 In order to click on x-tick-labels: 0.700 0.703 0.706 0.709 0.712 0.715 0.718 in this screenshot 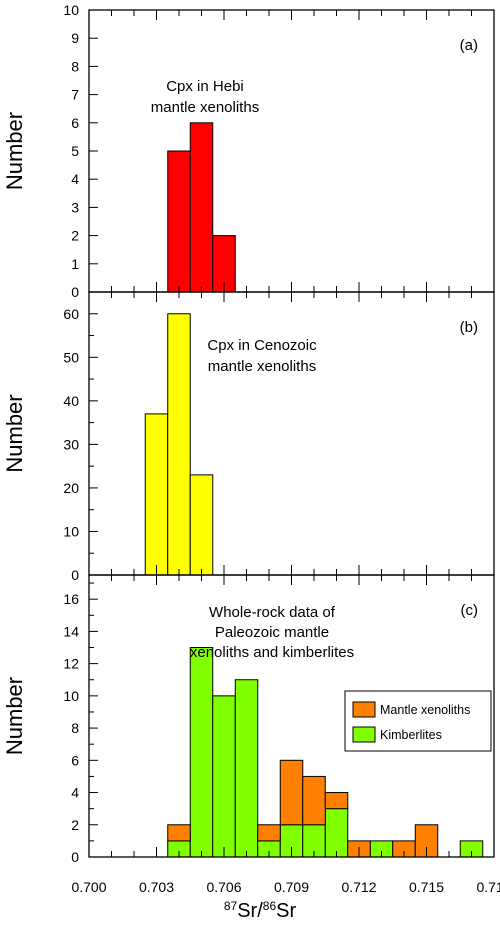, I will do `click(285, 887)`.